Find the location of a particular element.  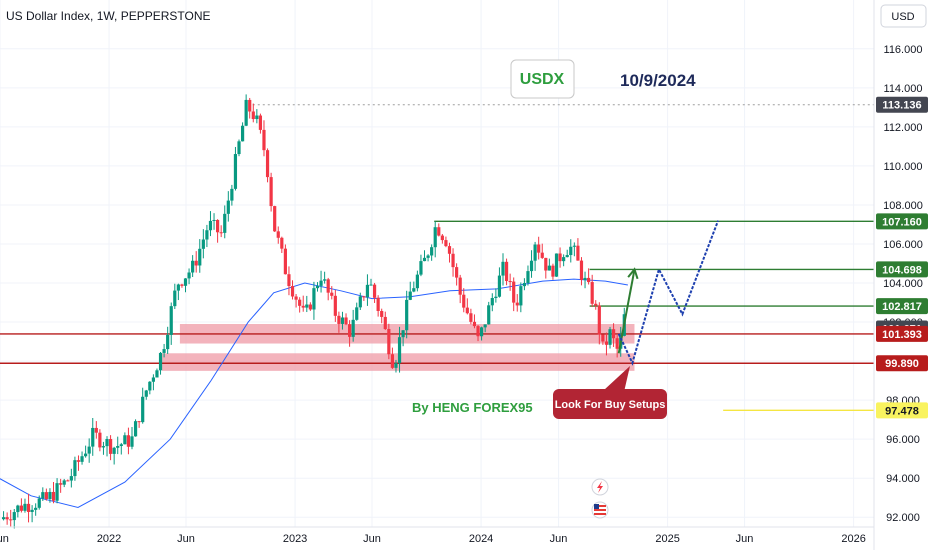

x-tick-label: 2026 is located at coordinates (853, 539).